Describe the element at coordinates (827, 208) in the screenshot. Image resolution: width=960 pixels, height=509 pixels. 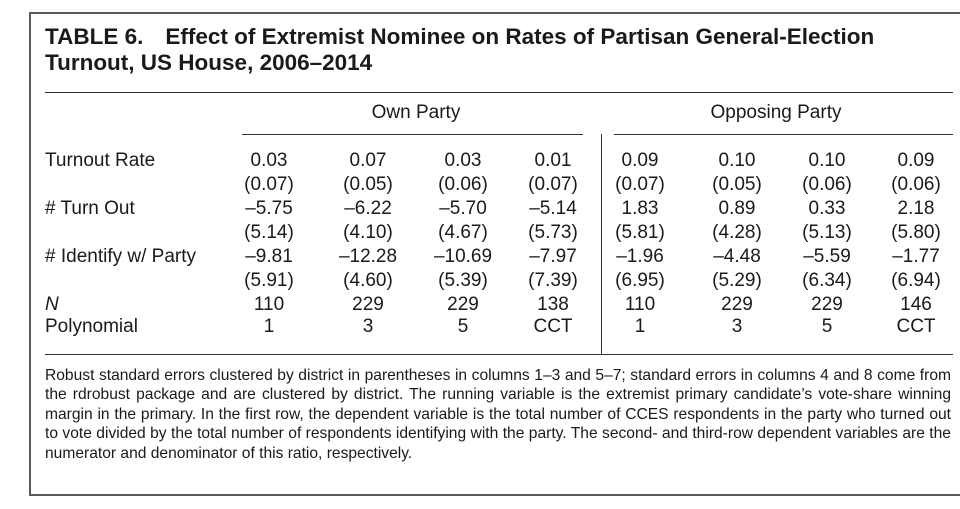
I see `cell-value: 0.33` at that location.